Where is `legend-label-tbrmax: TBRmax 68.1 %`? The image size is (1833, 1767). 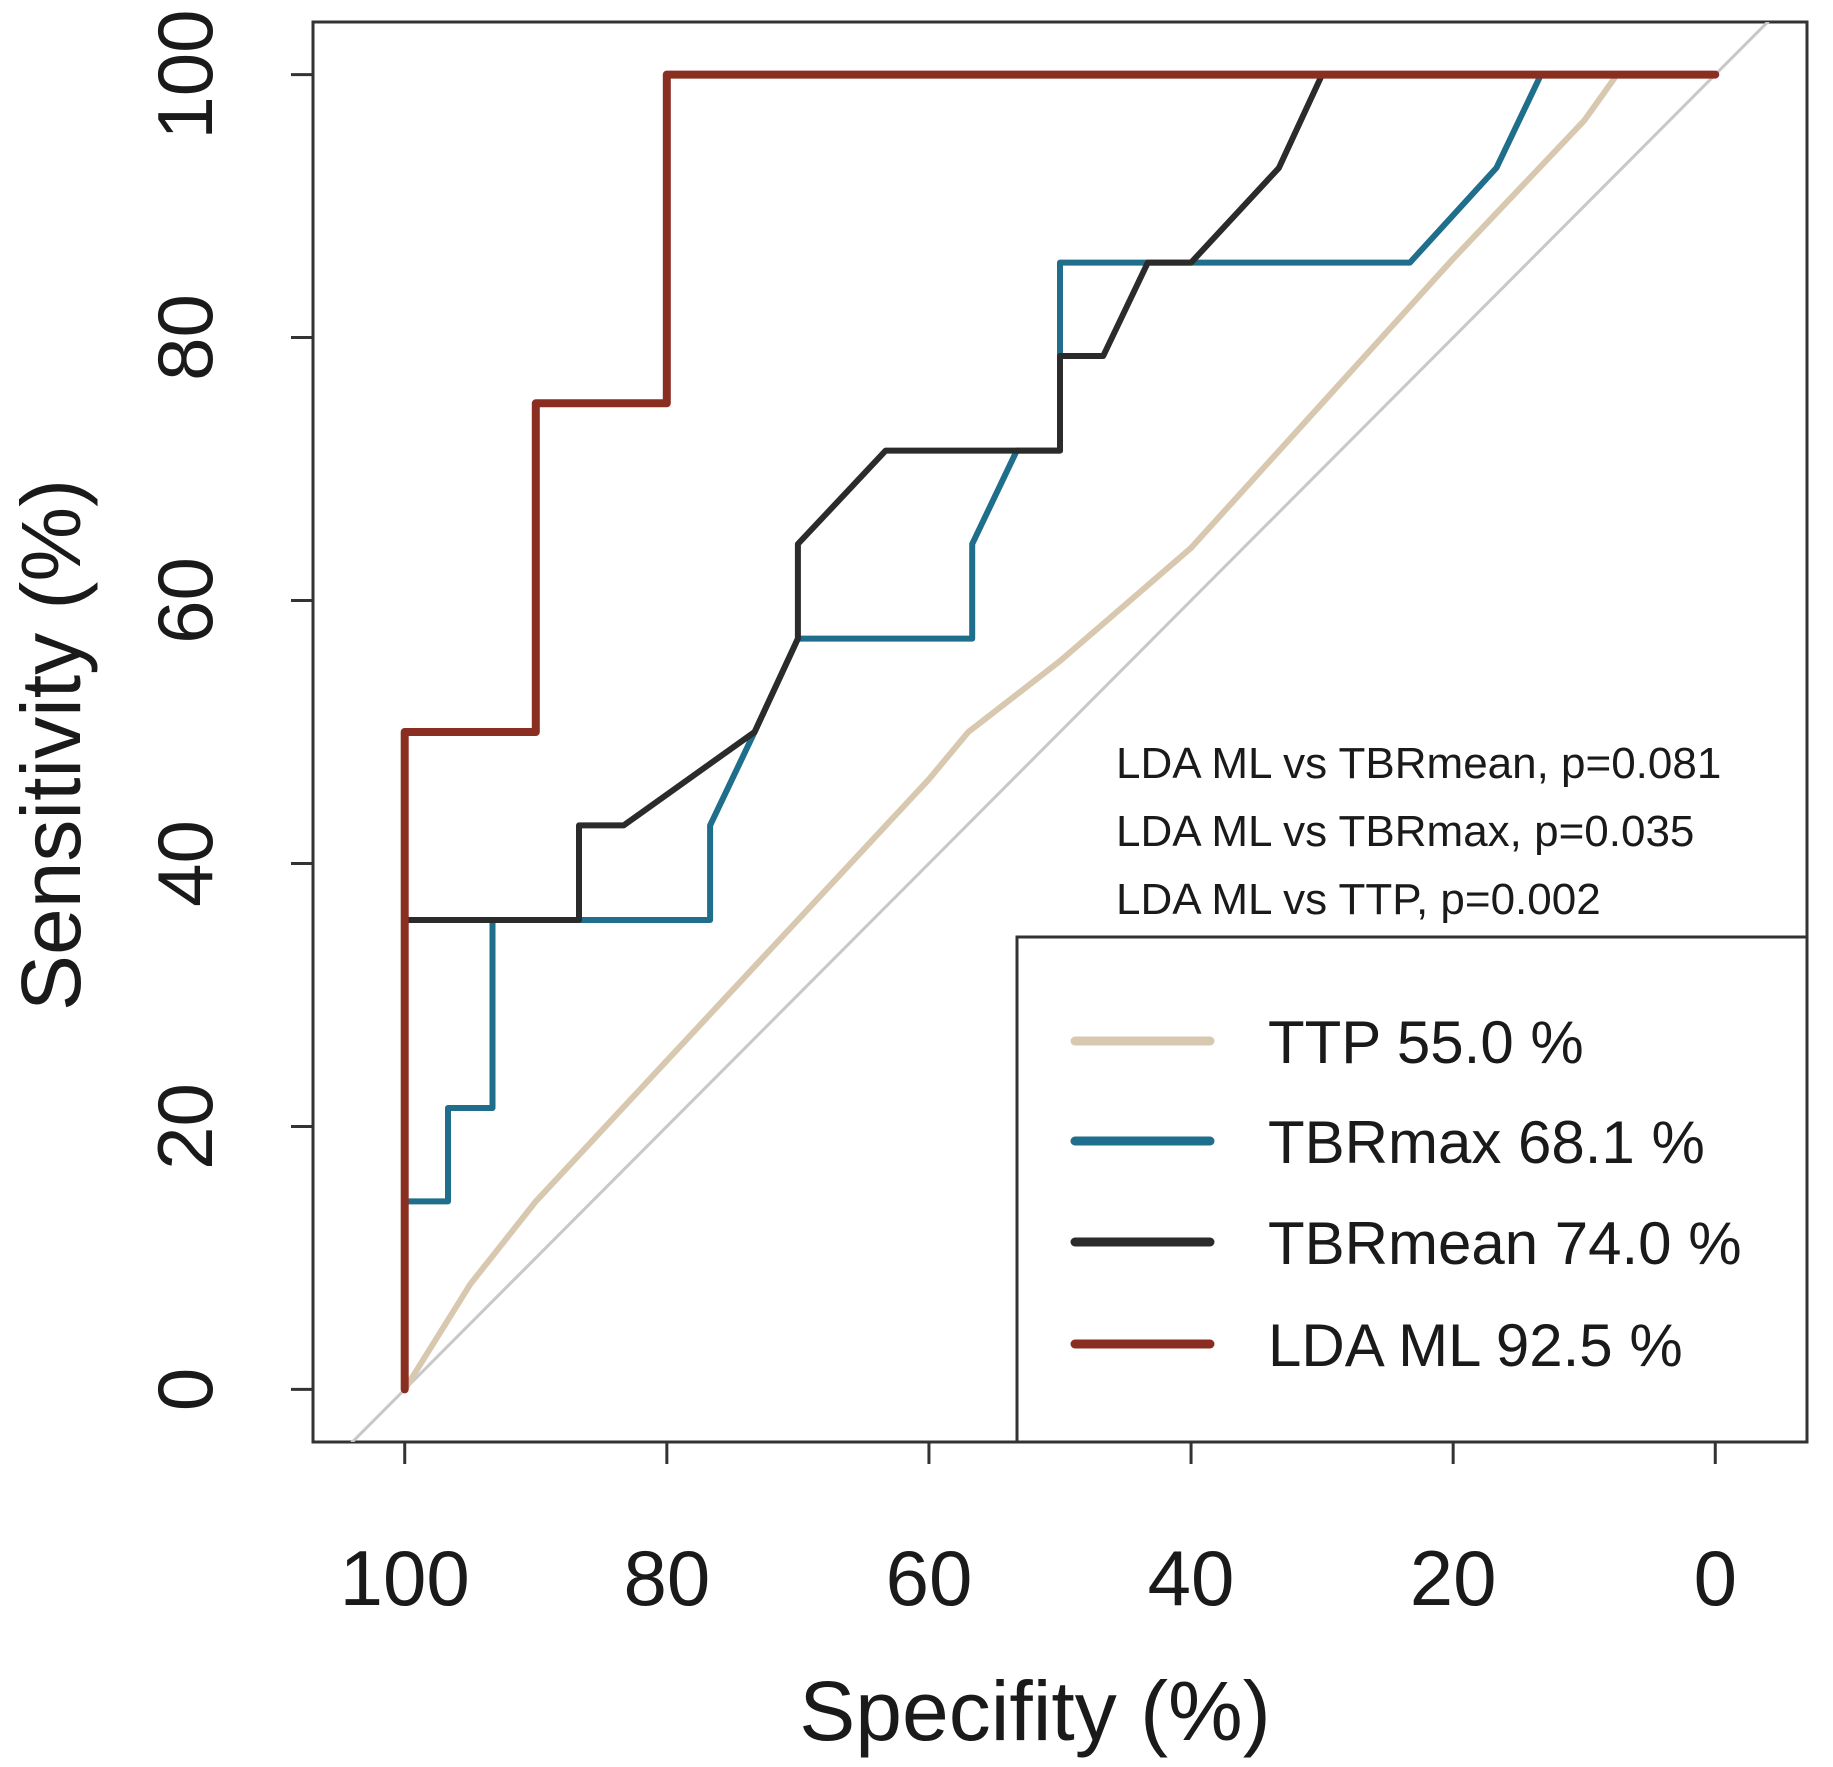
legend-label-tbrmax: TBRmax 68.1 % is located at coordinates (1486, 1142).